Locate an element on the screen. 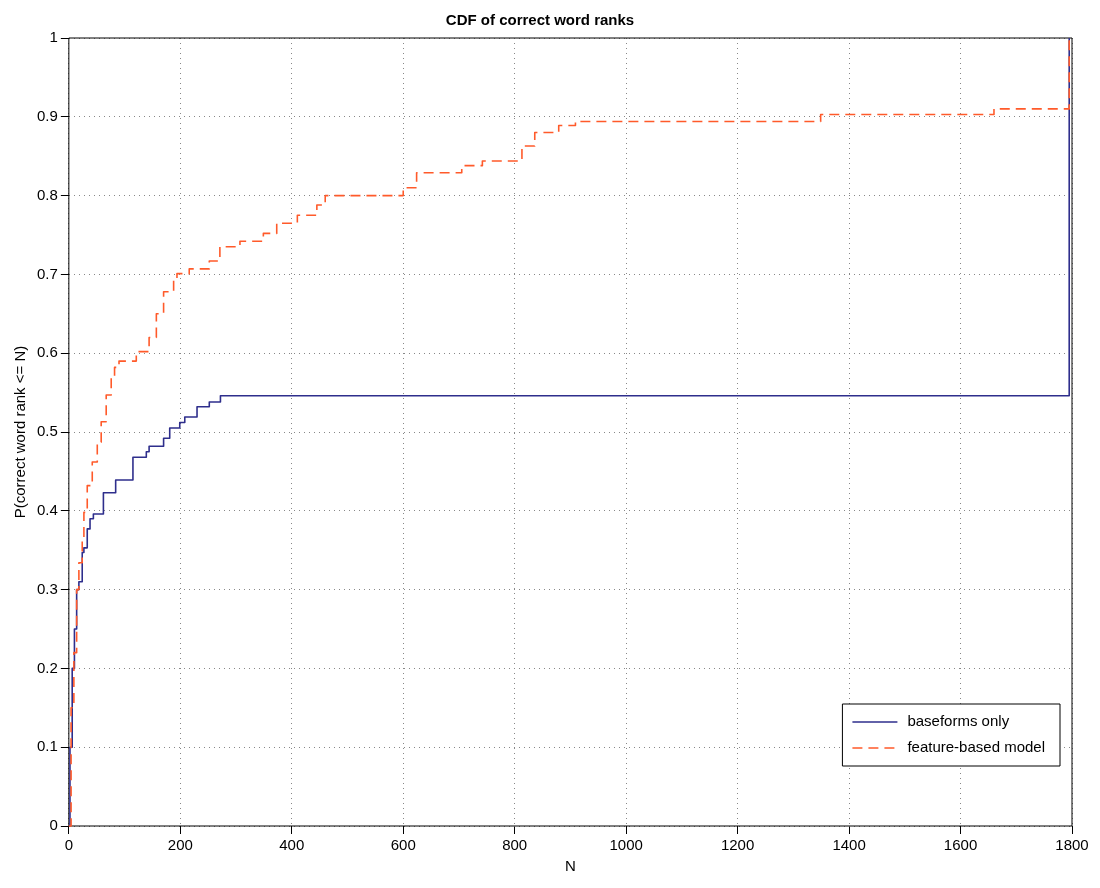 The width and height of the screenshot is (1100, 888). x-tick-label: 0 is located at coordinates (69, 845).